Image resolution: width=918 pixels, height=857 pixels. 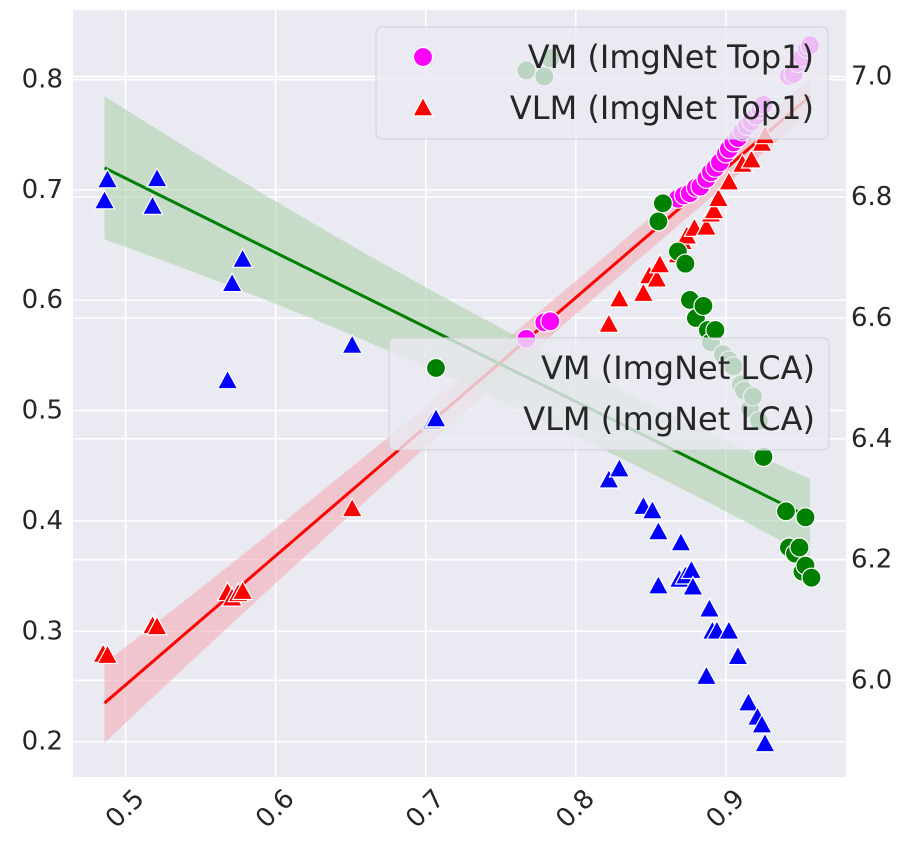 What do you see at coordinates (871, 560) in the screenshot?
I see `y-right-tick-label: 6.2` at bounding box center [871, 560].